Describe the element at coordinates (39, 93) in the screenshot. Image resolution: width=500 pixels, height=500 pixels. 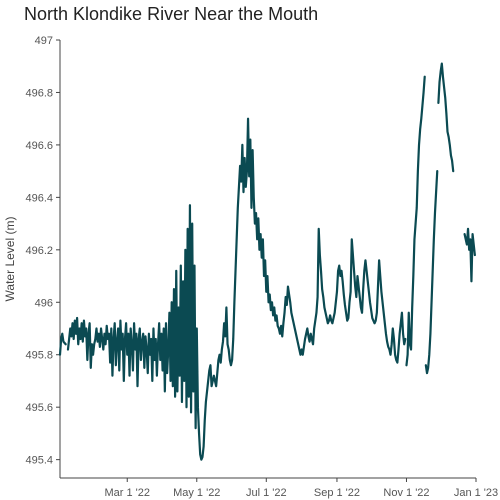
I see `y-tick-label: 496.8` at that location.